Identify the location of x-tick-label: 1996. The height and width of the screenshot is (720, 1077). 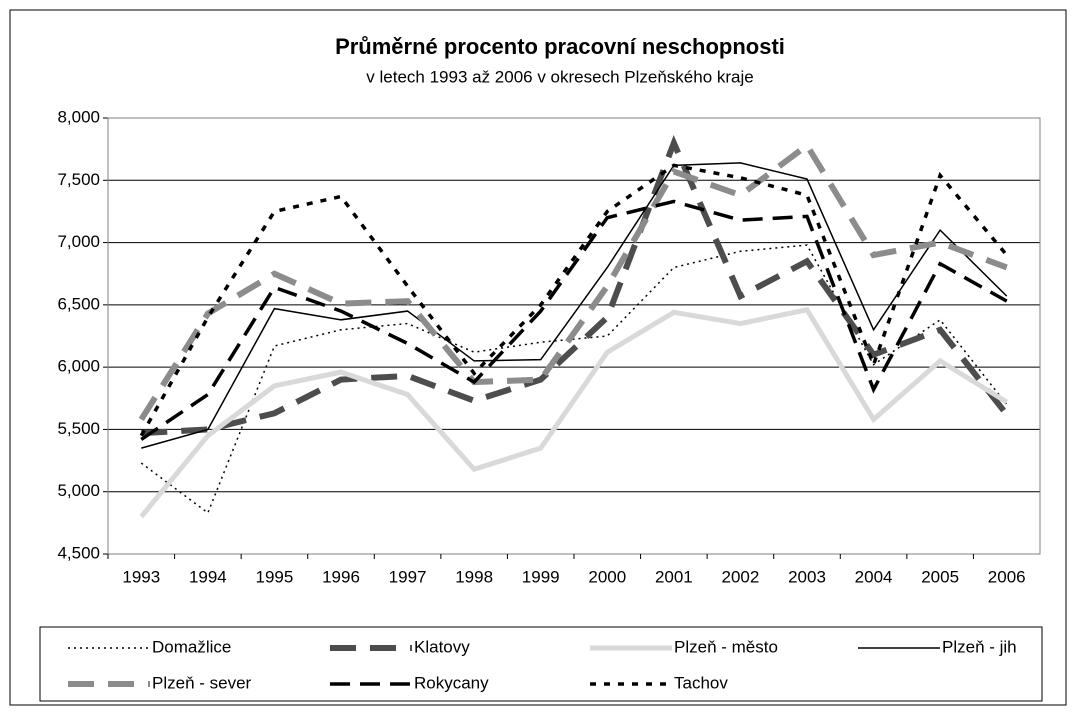
(341, 576).